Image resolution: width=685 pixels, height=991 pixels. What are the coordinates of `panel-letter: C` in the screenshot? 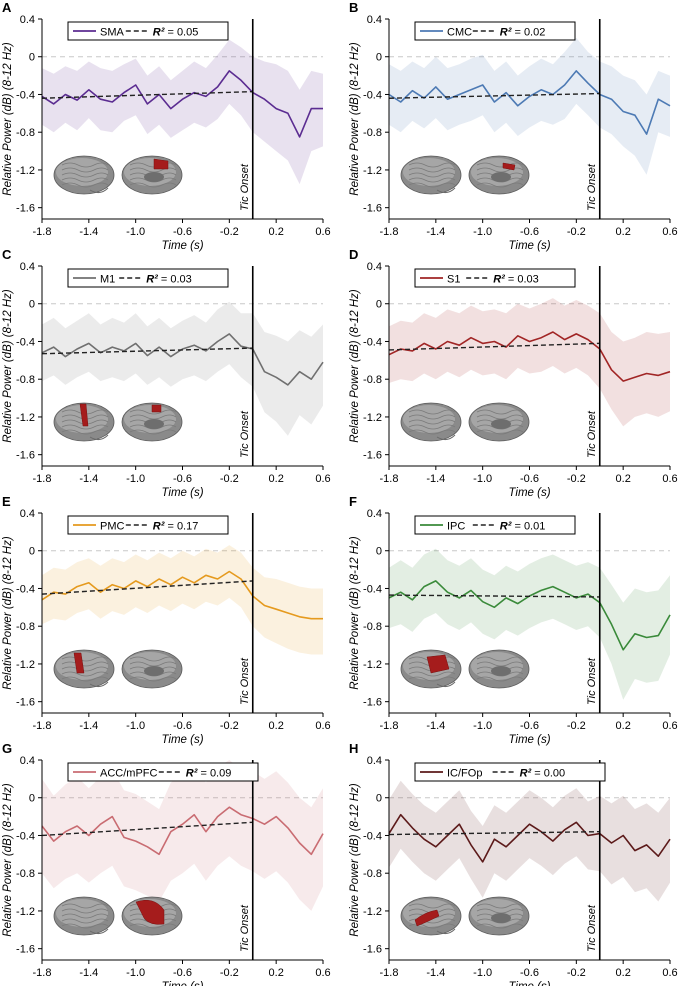 It's located at (7, 254).